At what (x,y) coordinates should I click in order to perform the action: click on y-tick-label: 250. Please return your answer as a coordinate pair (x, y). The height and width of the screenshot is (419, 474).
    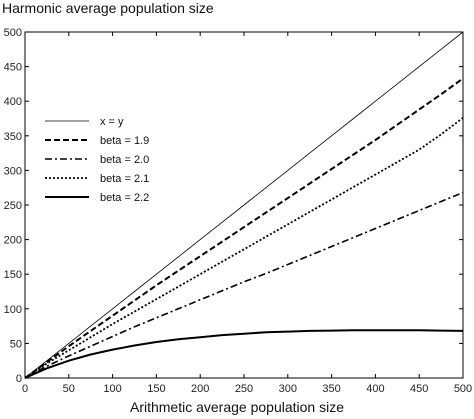
    Looking at the image, I should click on (13, 206).